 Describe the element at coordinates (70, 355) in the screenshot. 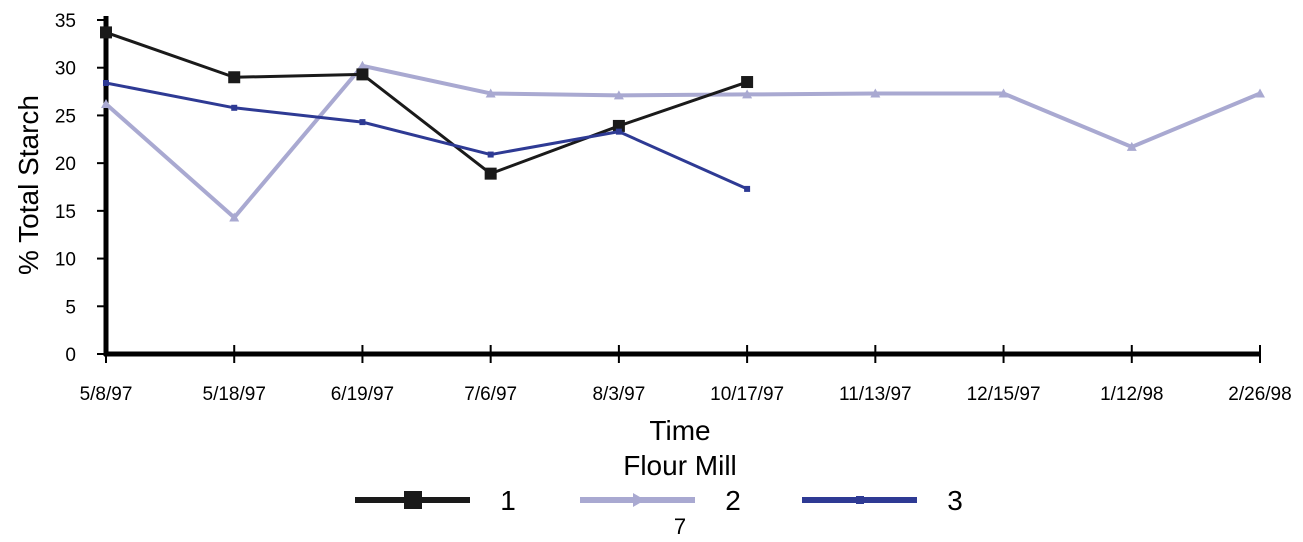

I see `y-tick-label: 0` at that location.